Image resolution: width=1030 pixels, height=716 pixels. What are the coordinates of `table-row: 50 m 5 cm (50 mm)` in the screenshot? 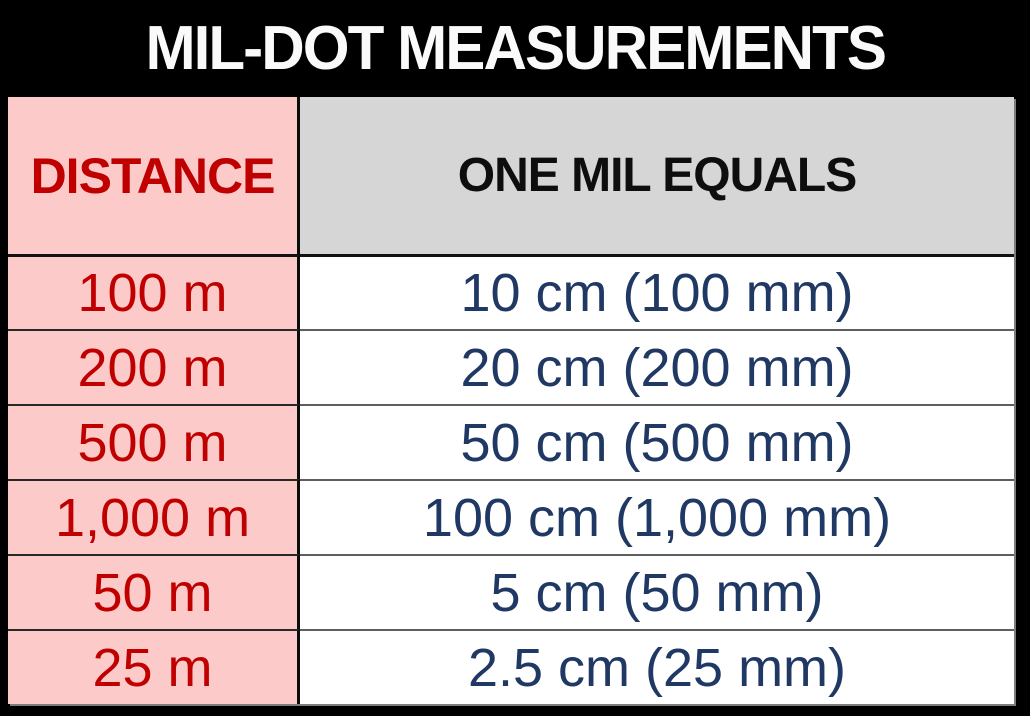 It's located at (511, 591).